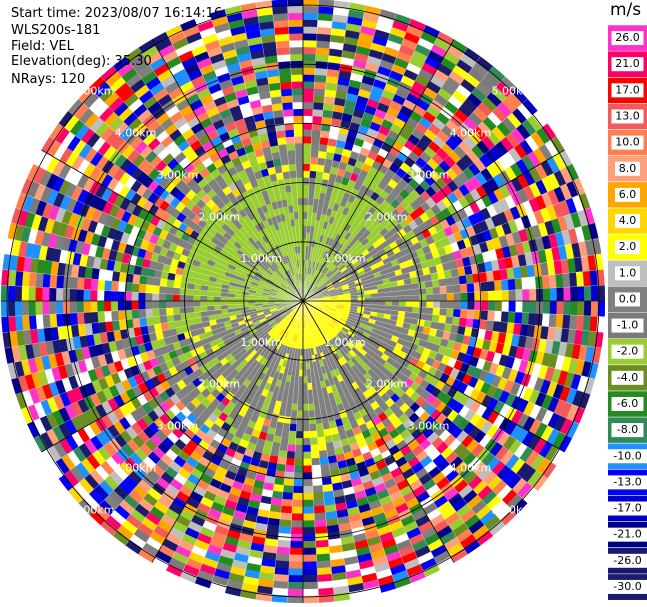 Image resolution: width=647 pixels, height=607 pixels. What do you see at coordinates (627, 37) in the screenshot?
I see `colorbar-tick-label: 26.0` at bounding box center [627, 37].